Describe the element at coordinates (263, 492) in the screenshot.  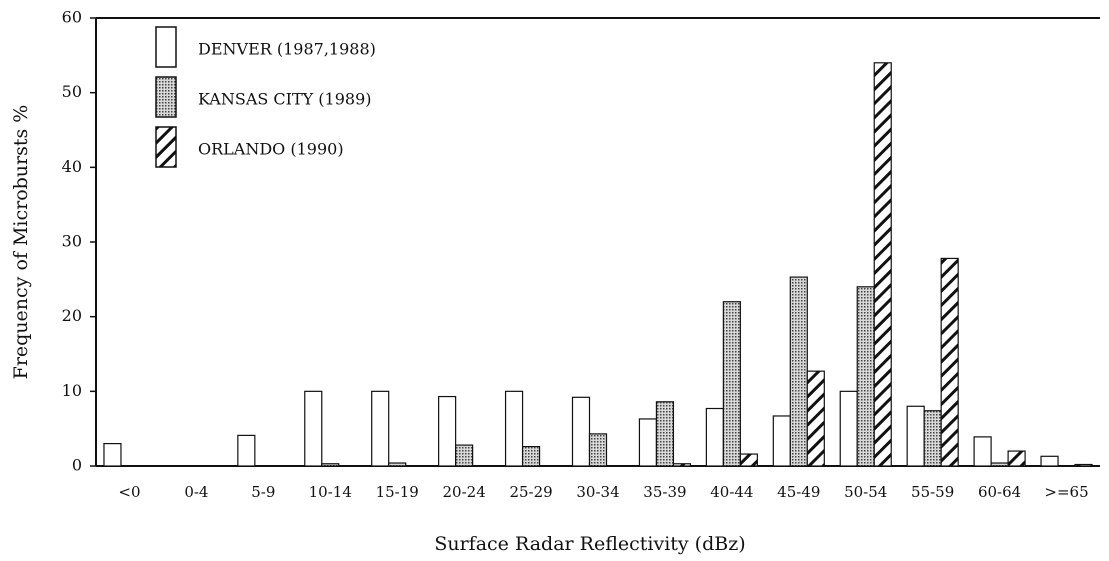
I see `x-tick-label: 5-9` at that location.